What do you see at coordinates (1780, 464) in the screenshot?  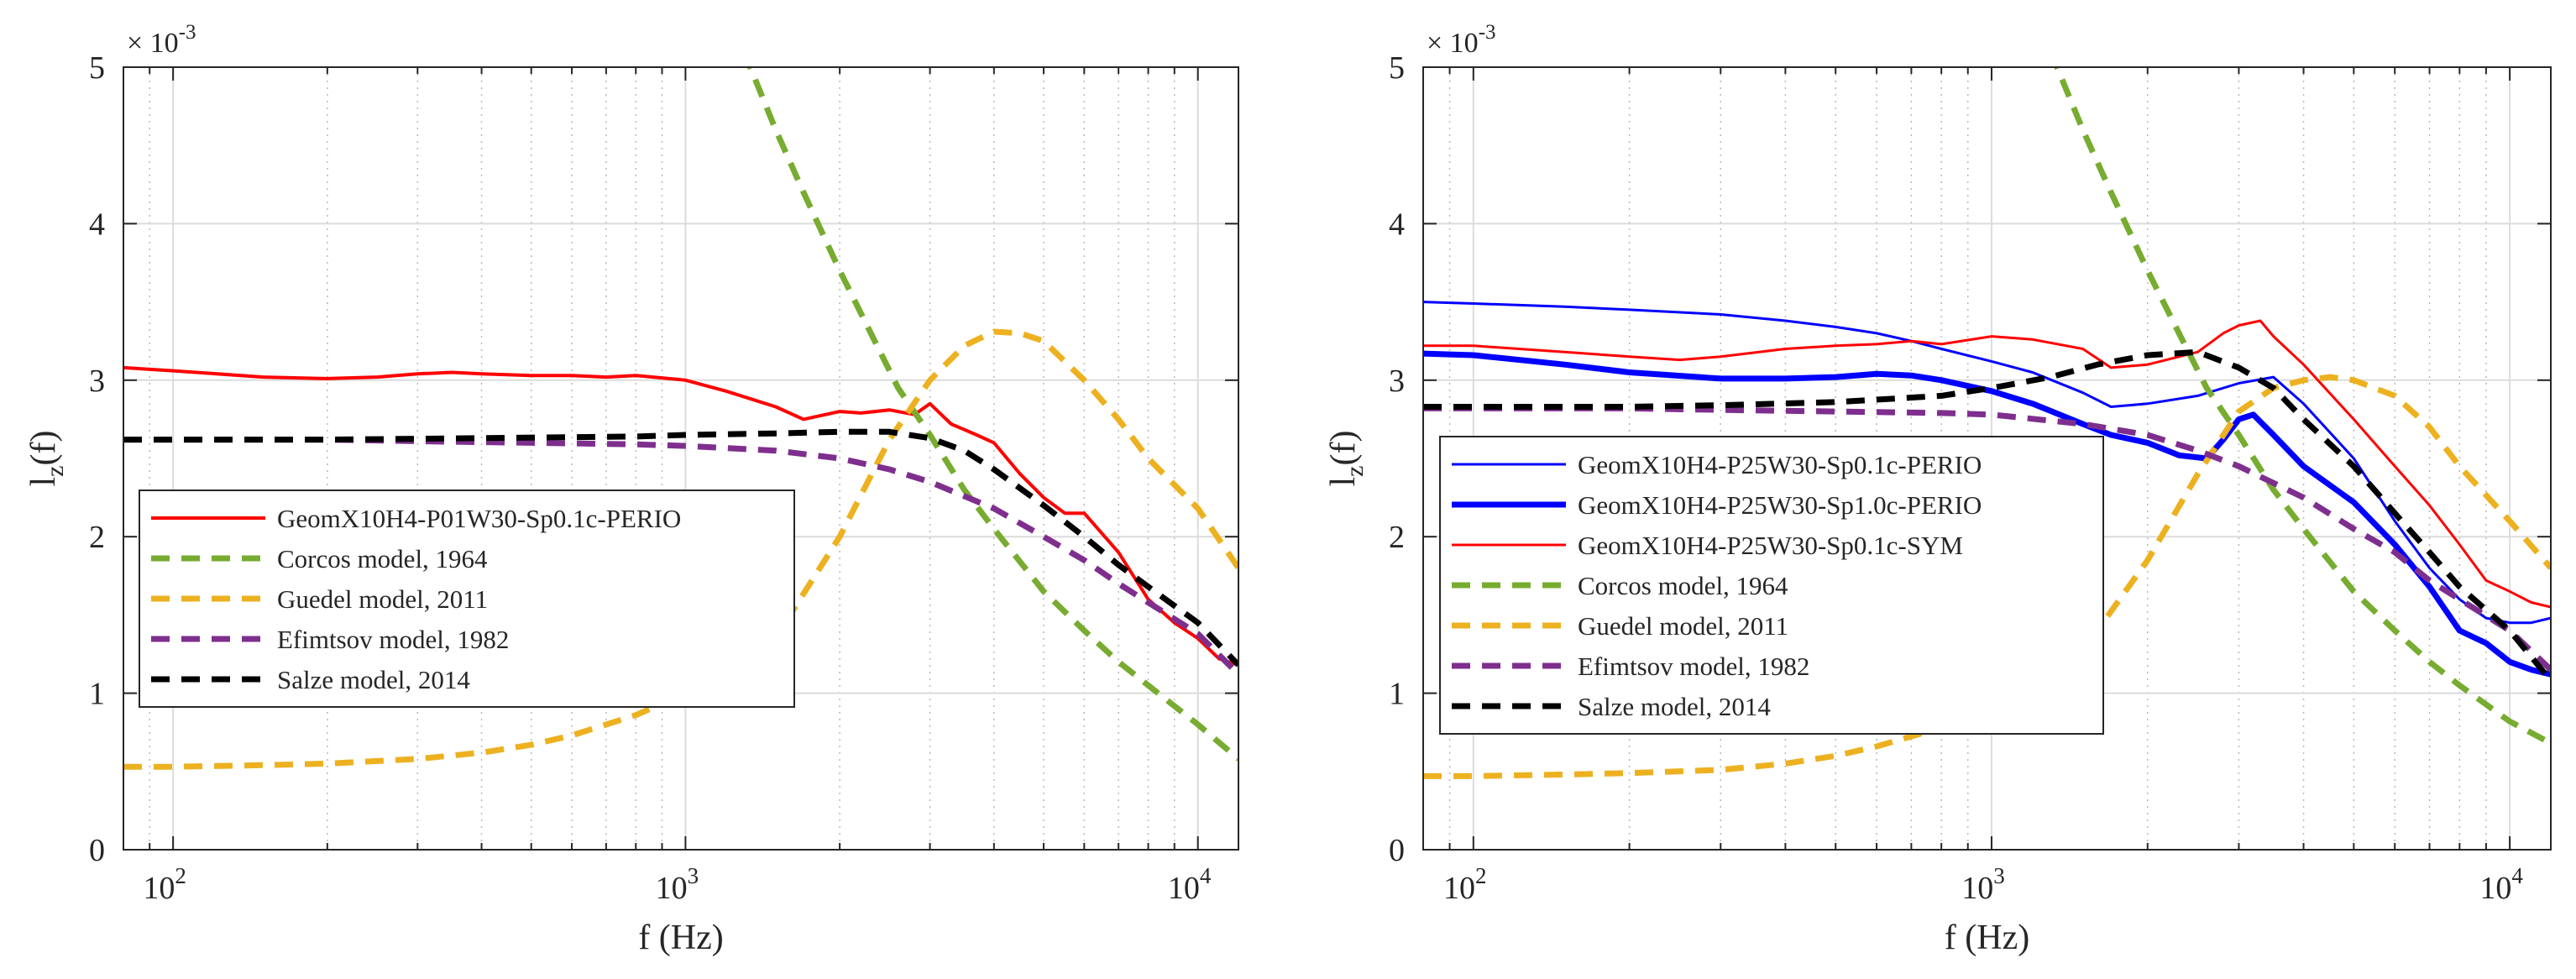 I see `legend-label: GeomX10H4-P25W30-Sp0.1c-PERIO` at bounding box center [1780, 464].